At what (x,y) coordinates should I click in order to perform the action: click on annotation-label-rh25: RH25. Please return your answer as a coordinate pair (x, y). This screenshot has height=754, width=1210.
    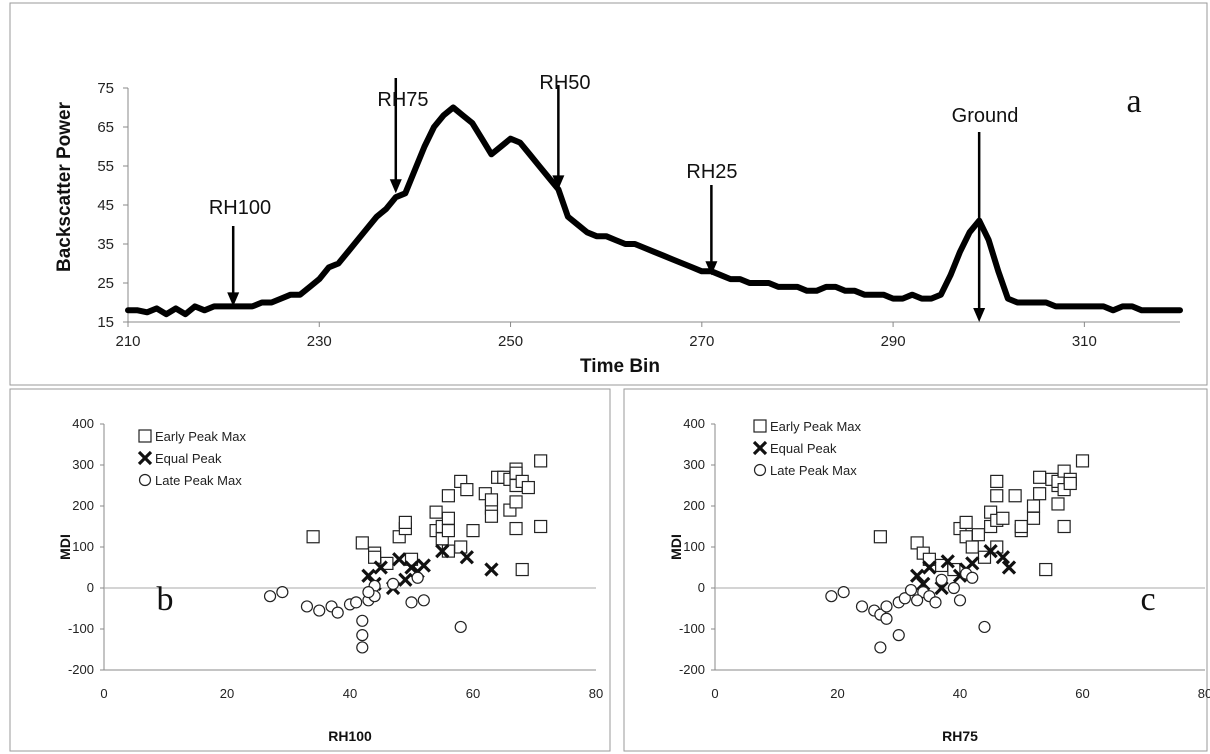
    Looking at the image, I should click on (711, 172).